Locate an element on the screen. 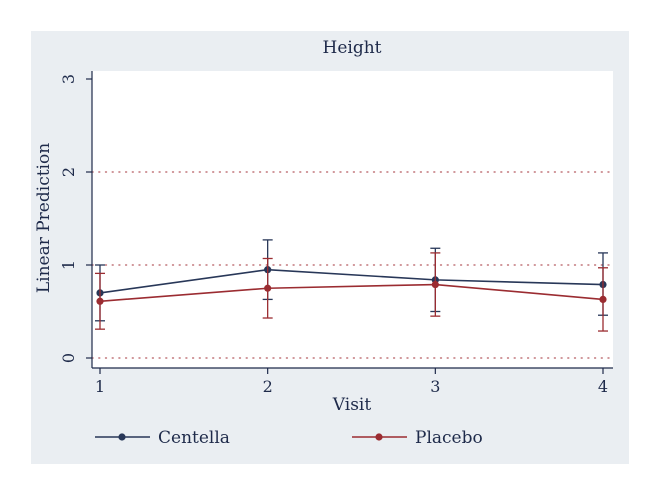 The width and height of the screenshot is (660, 497). y-ticks: 0 1 2 3 is located at coordinates (75, 218).